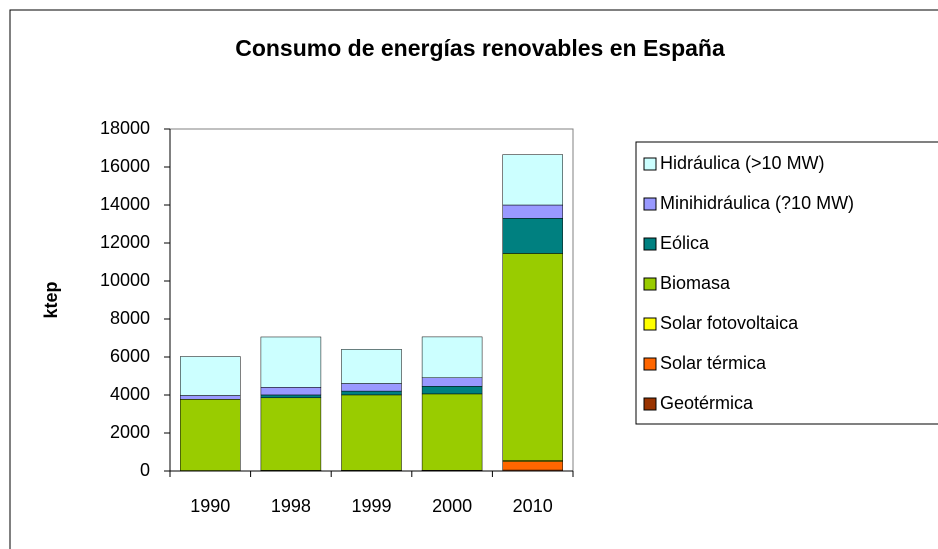 The image size is (938, 549). Describe the element at coordinates (742, 163) in the screenshot. I see `legend-label: Hidráulica (>10 MW)` at that location.